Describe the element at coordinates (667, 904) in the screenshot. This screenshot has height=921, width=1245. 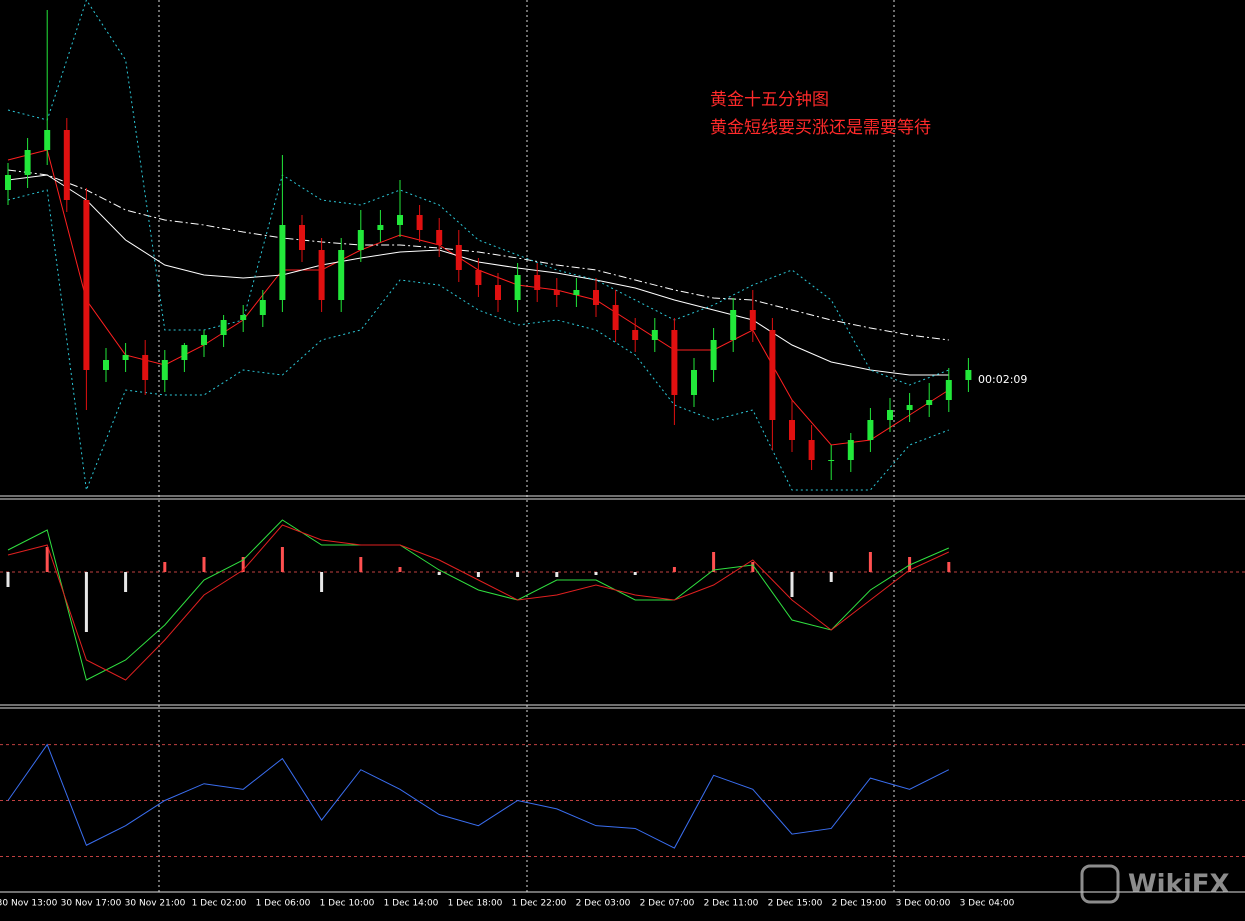
I see `time-label: 2 Dec 07:00` at that location.